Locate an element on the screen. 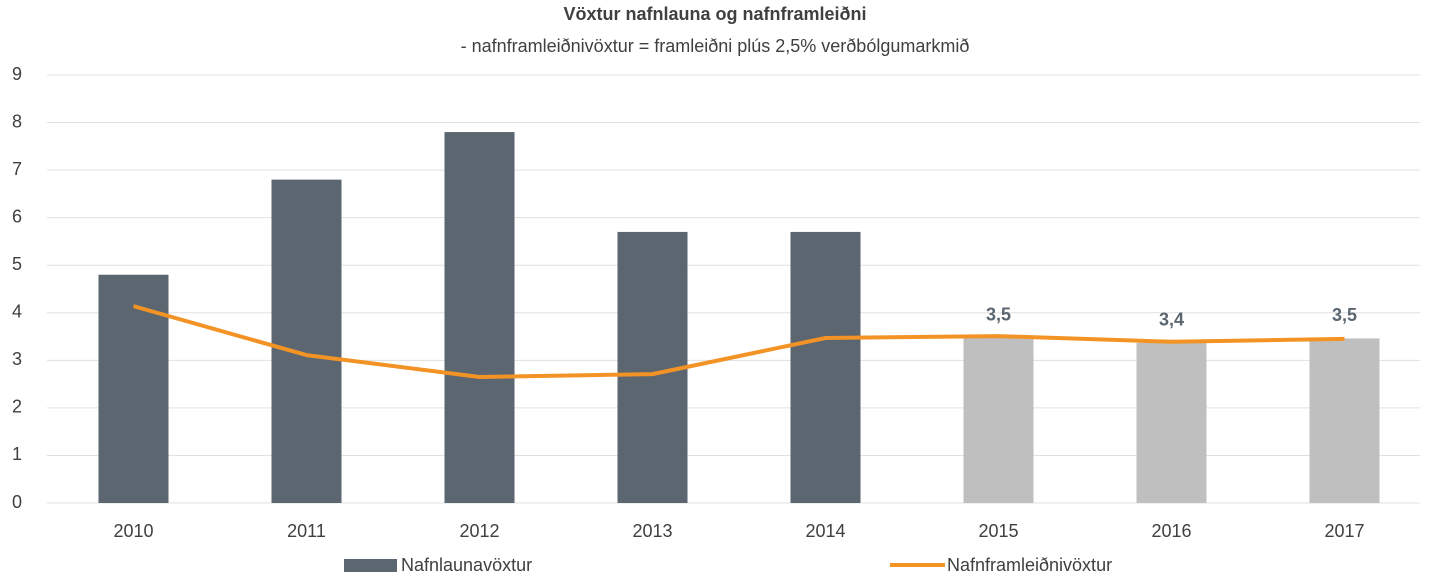 The height and width of the screenshot is (575, 1431). data-label: 3,4 is located at coordinates (1171, 319).